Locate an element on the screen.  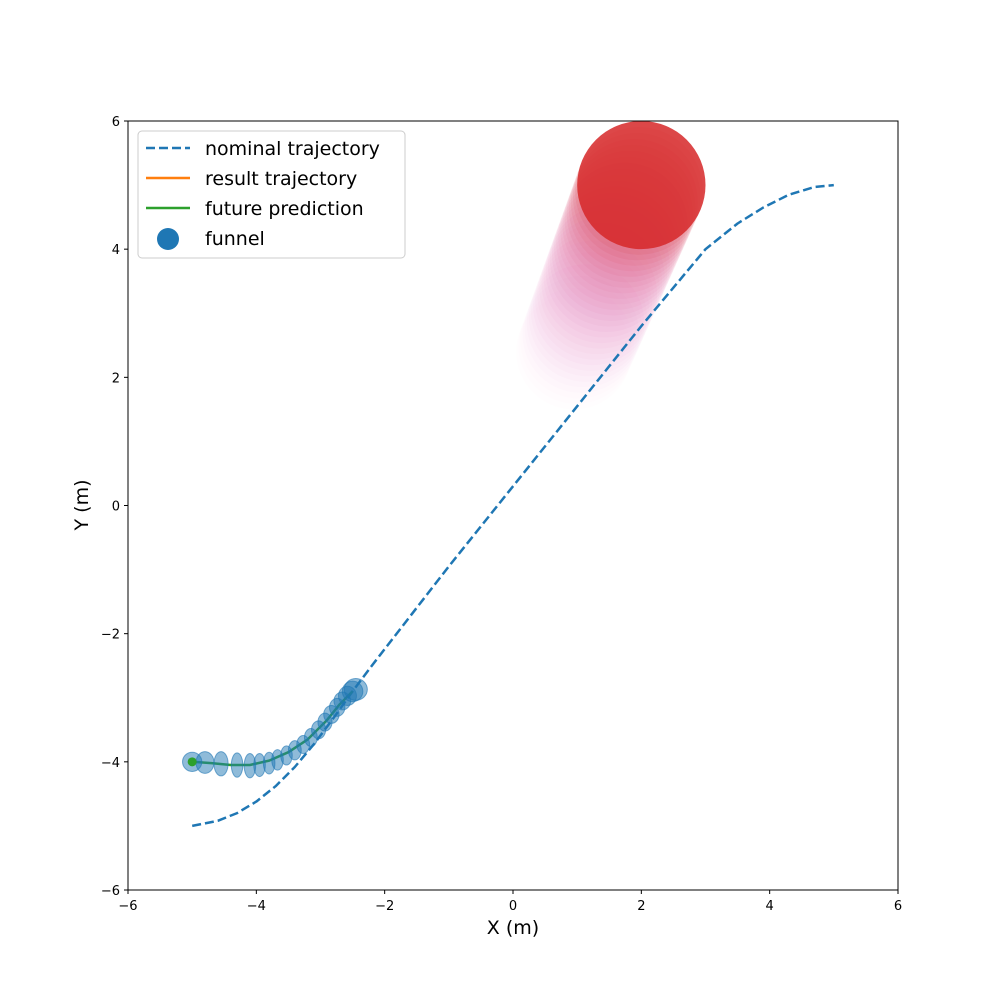
y-axis-title: Y (m) is located at coordinates (82, 506).